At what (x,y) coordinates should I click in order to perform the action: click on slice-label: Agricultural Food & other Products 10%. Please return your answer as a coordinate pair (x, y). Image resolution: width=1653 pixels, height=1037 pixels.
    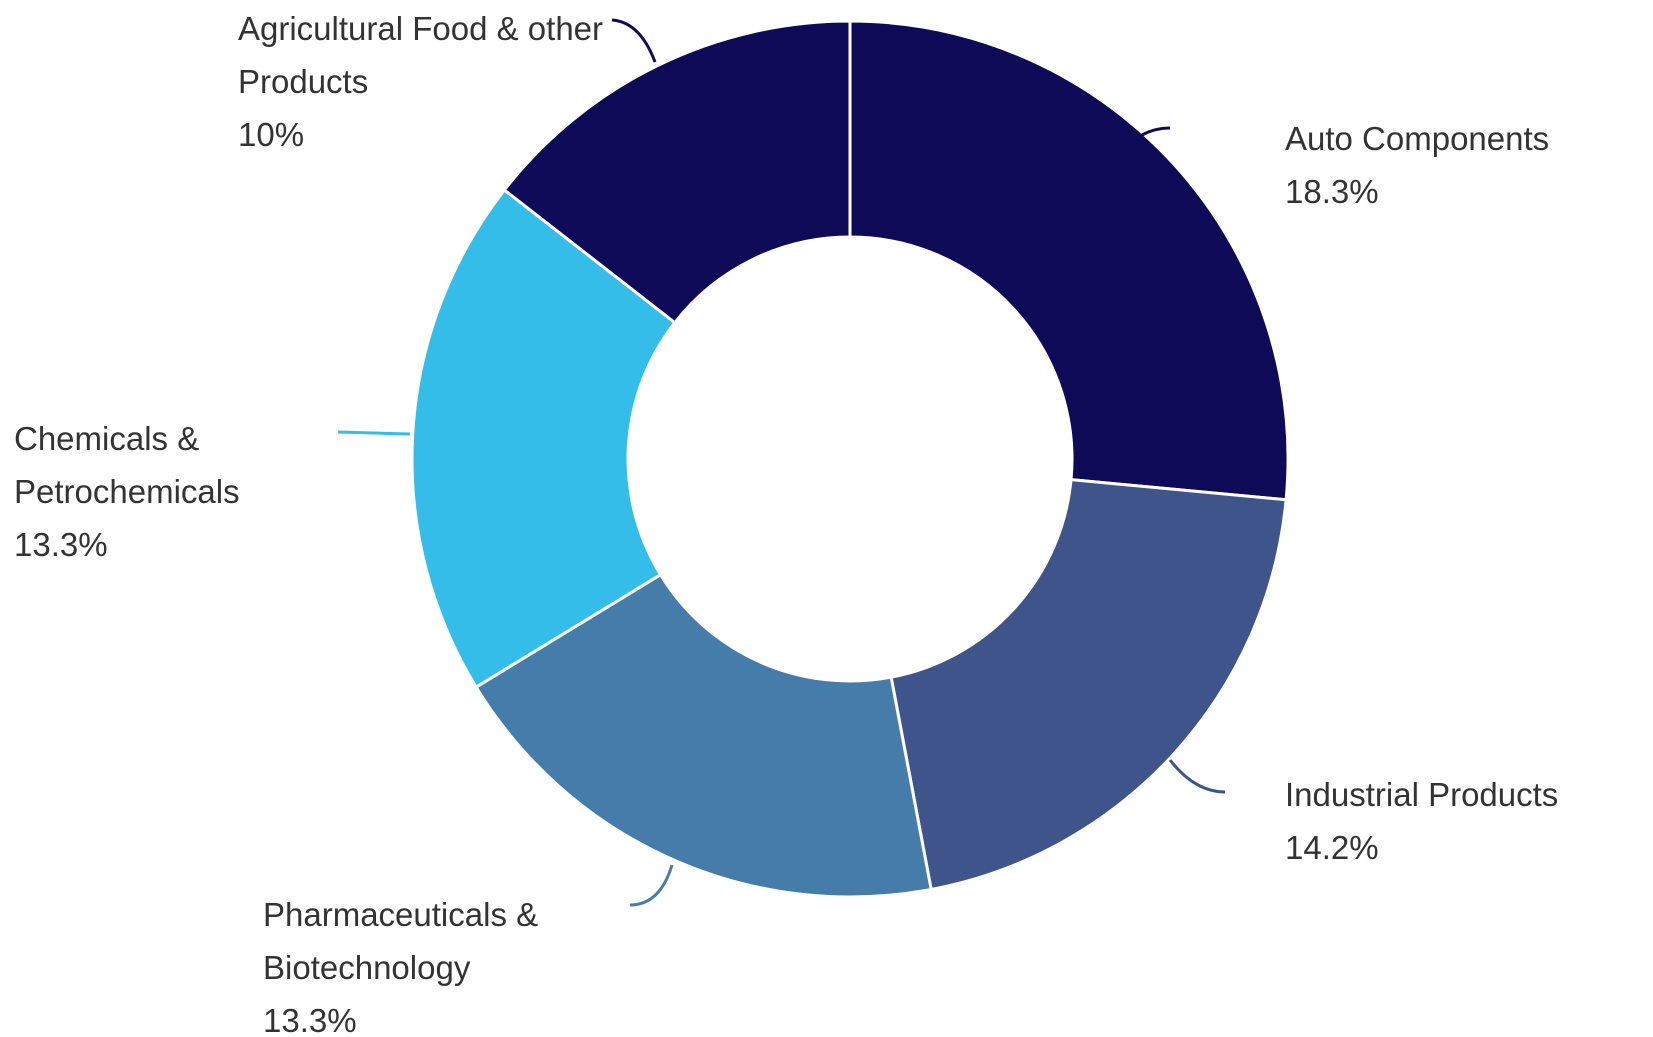
    Looking at the image, I should click on (428, 81).